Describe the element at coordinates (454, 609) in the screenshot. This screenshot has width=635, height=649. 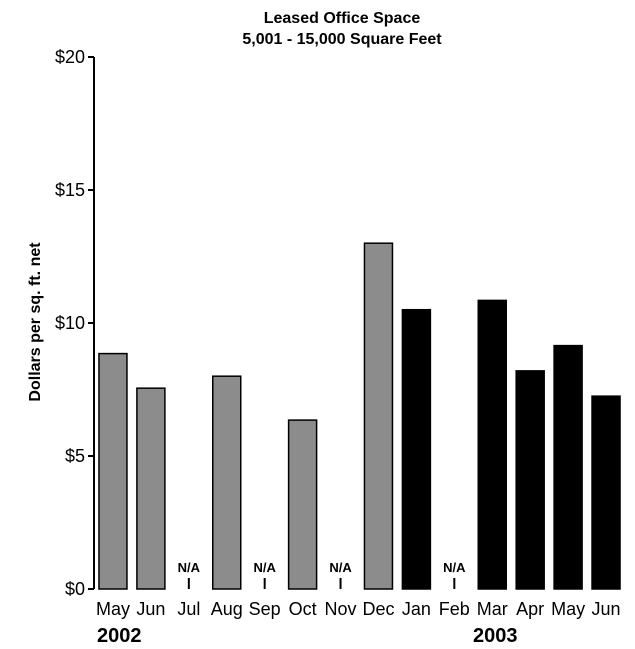
I see `x-tick-label: Feb` at that location.